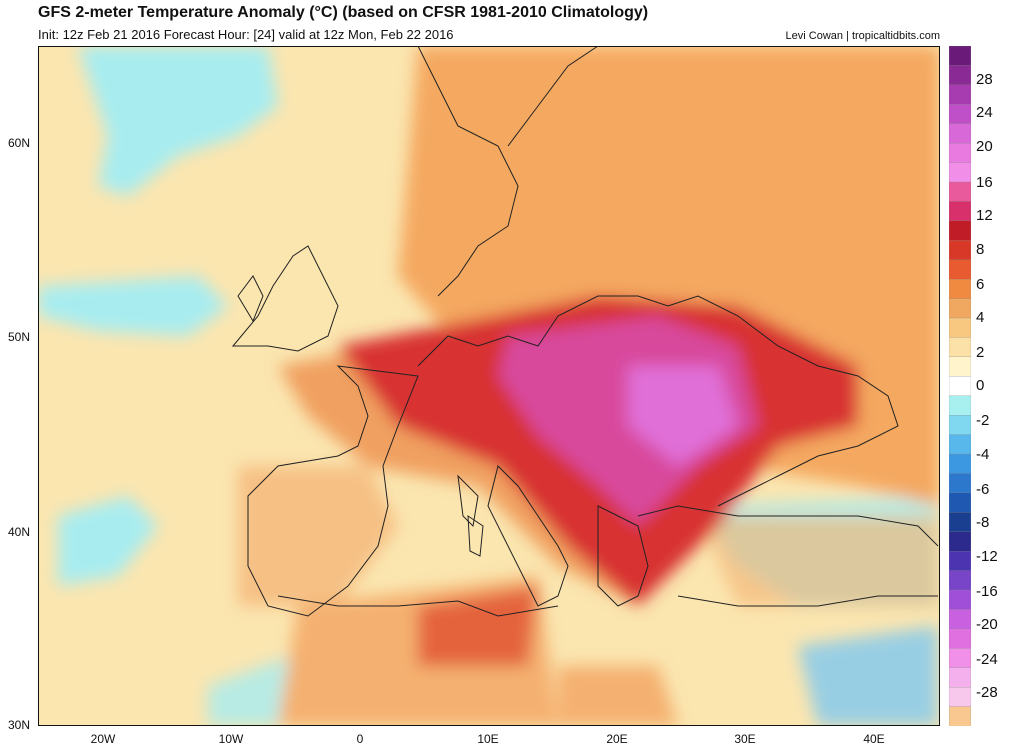 The height and width of the screenshot is (753, 1024). I want to click on colorbar-label: 4, so click(980, 317).